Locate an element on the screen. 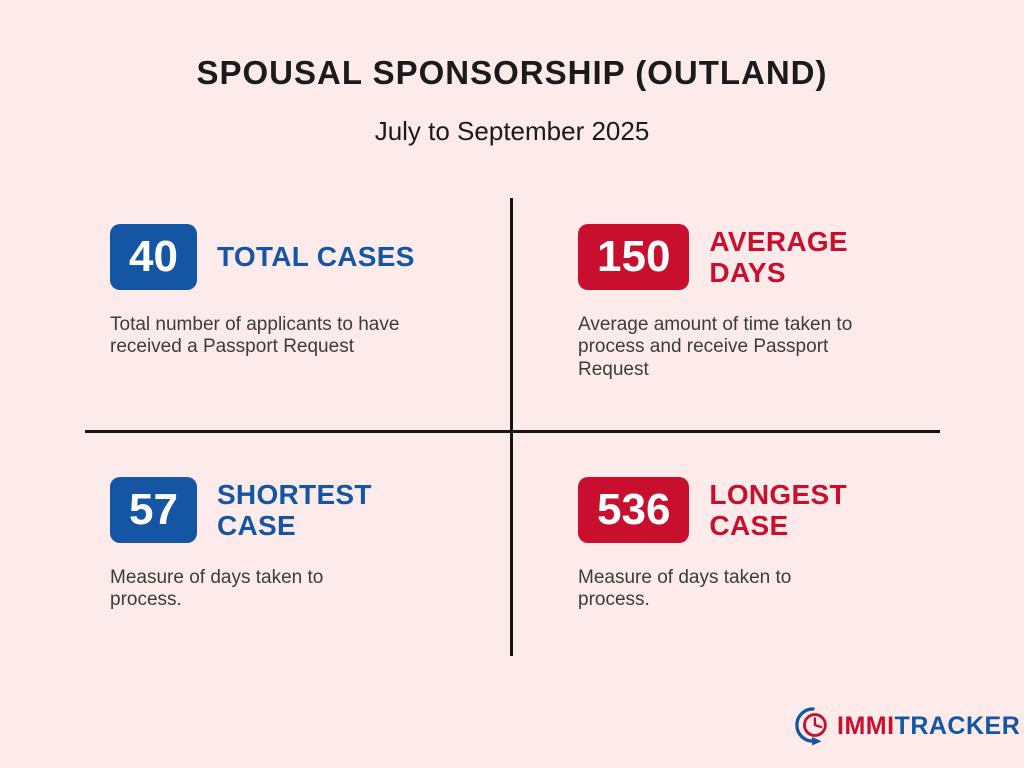 Image resolution: width=1024 pixels, height=768 pixels. stat-head: 40 TOTAL CASES is located at coordinates (295, 257).